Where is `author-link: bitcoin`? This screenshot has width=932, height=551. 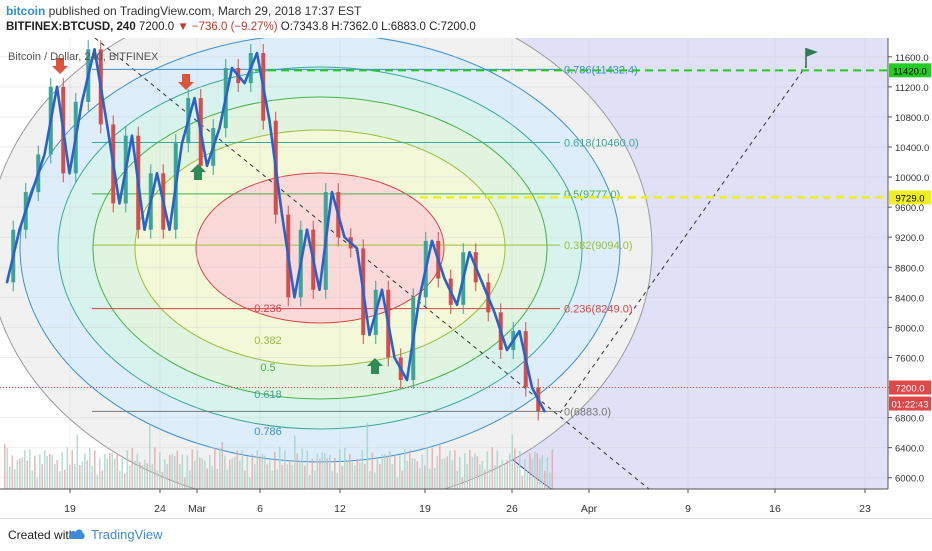 author-link: bitcoin is located at coordinates (26, 11).